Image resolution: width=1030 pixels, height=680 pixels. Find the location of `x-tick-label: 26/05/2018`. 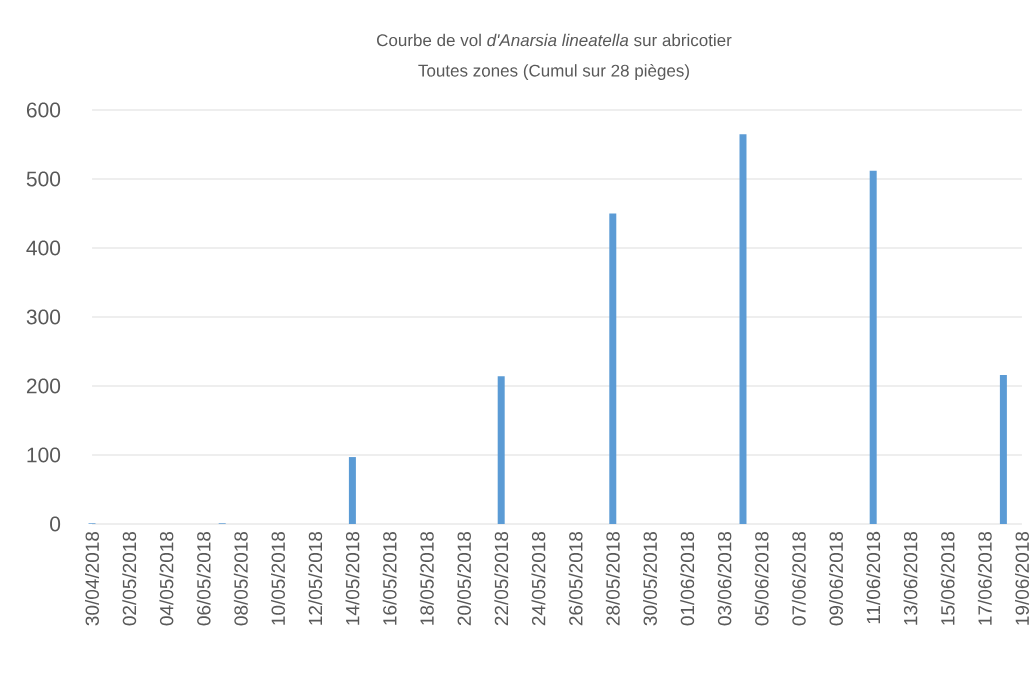

x-tick-label: 26/05/2018 is located at coordinates (575, 578).